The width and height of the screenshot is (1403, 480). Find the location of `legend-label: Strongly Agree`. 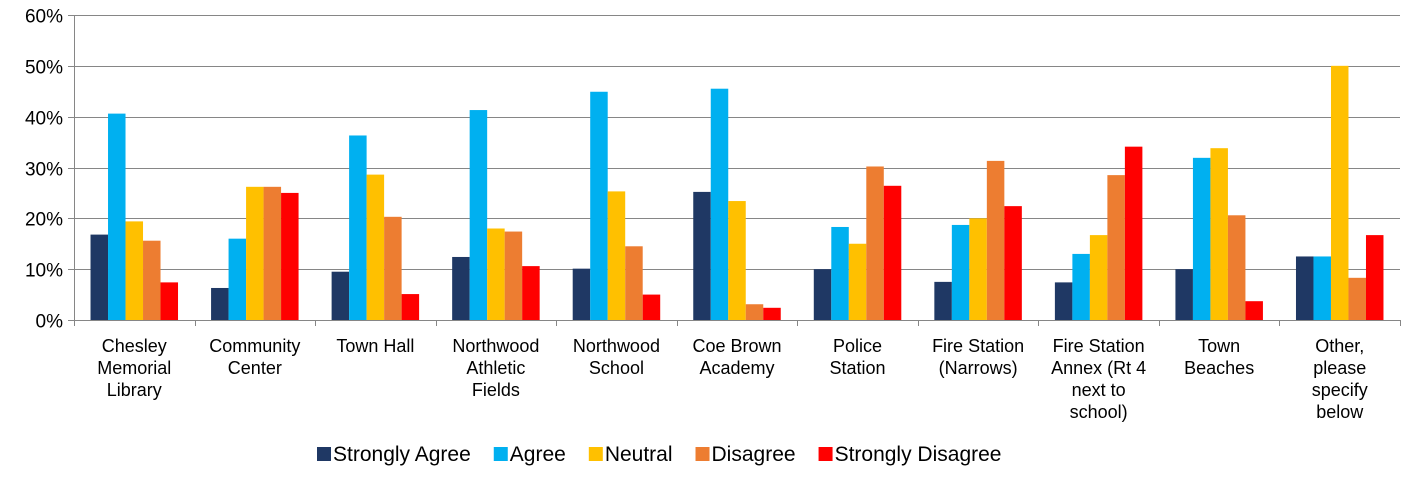

legend-label: Strongly Agree is located at coordinates (402, 454).